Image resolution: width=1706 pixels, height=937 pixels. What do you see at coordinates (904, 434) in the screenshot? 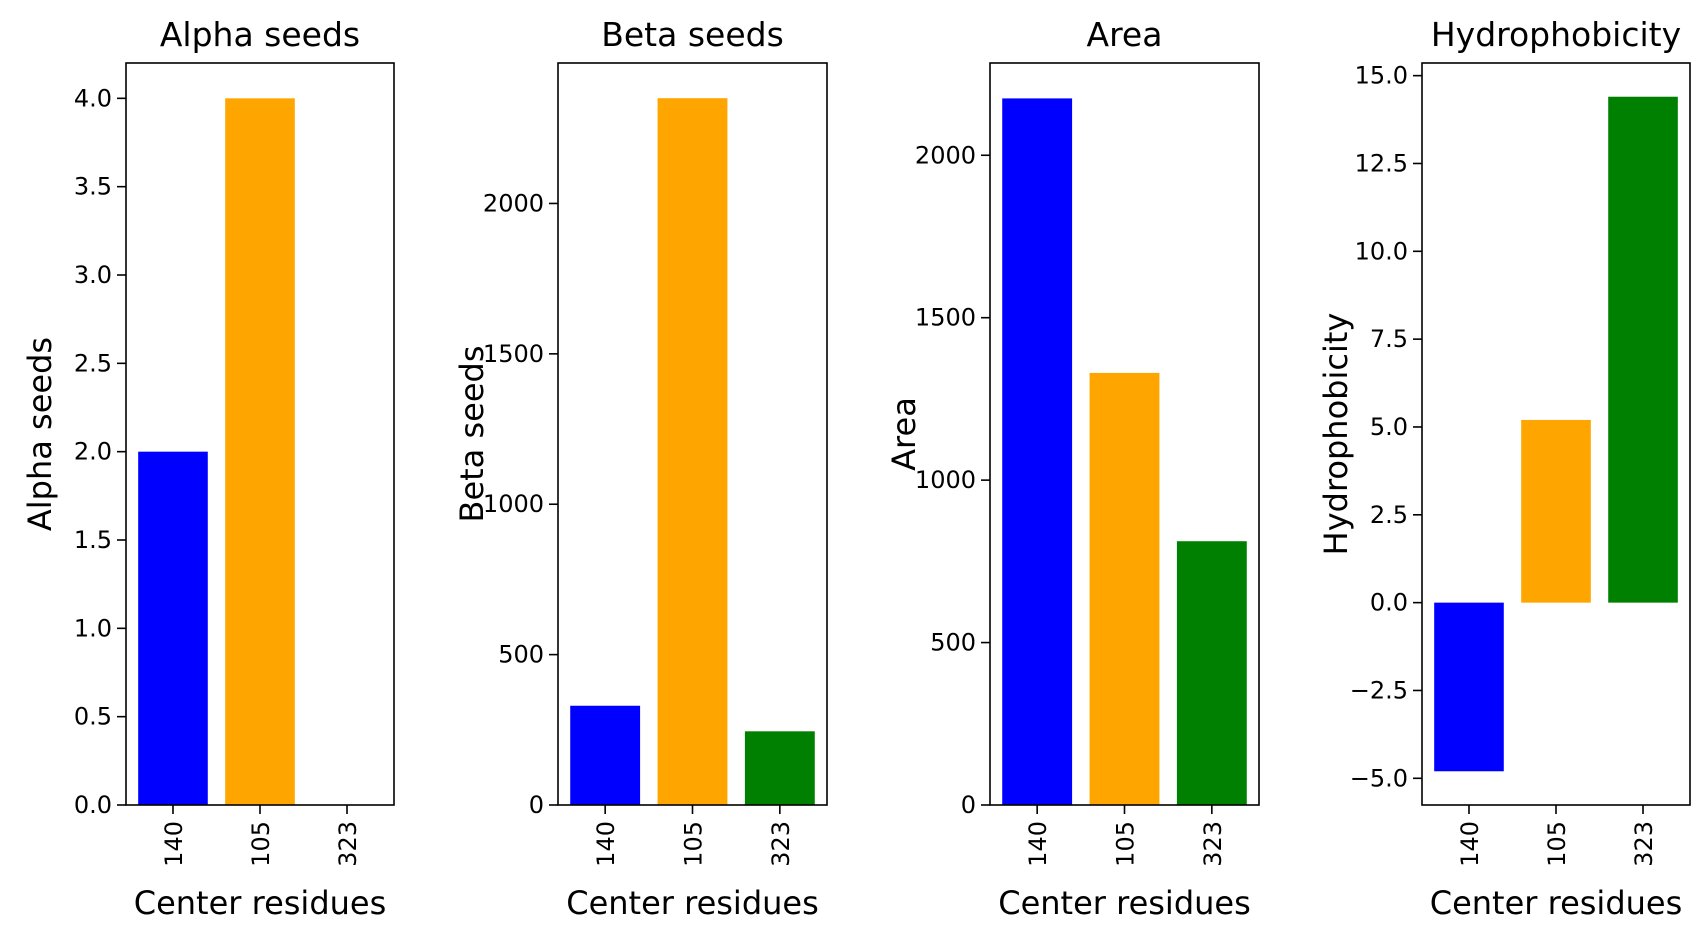
I see `y-axis-label: Area` at bounding box center [904, 434].